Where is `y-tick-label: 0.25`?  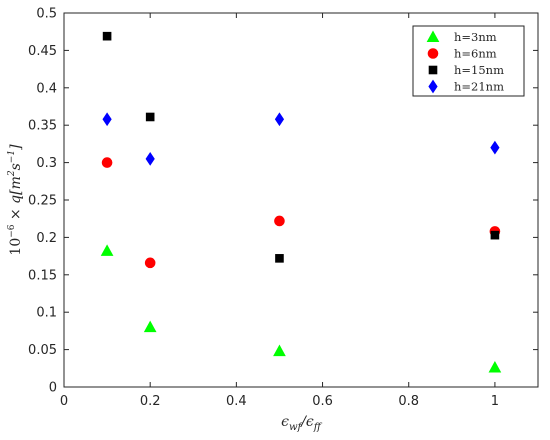
y-tick-label: 0.25 is located at coordinates (42, 201).